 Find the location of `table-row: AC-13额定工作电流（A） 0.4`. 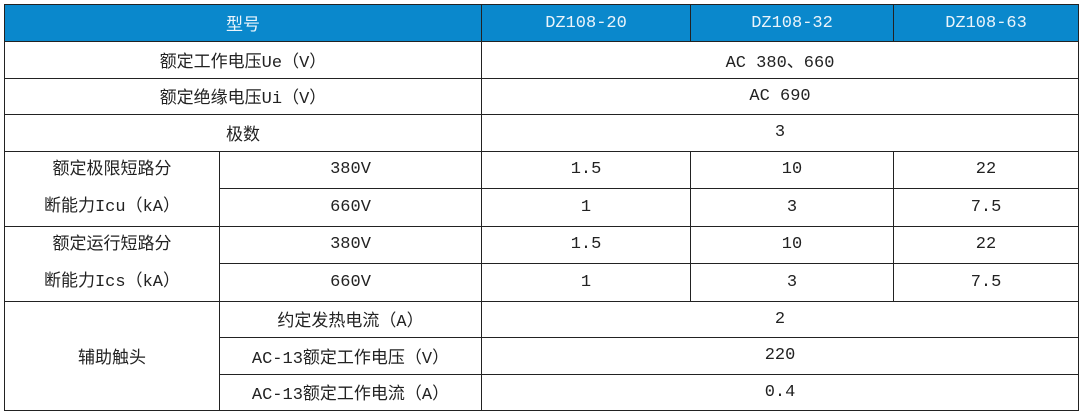

table-row: AC-13额定工作电流（A） 0.4 is located at coordinates (542, 392).